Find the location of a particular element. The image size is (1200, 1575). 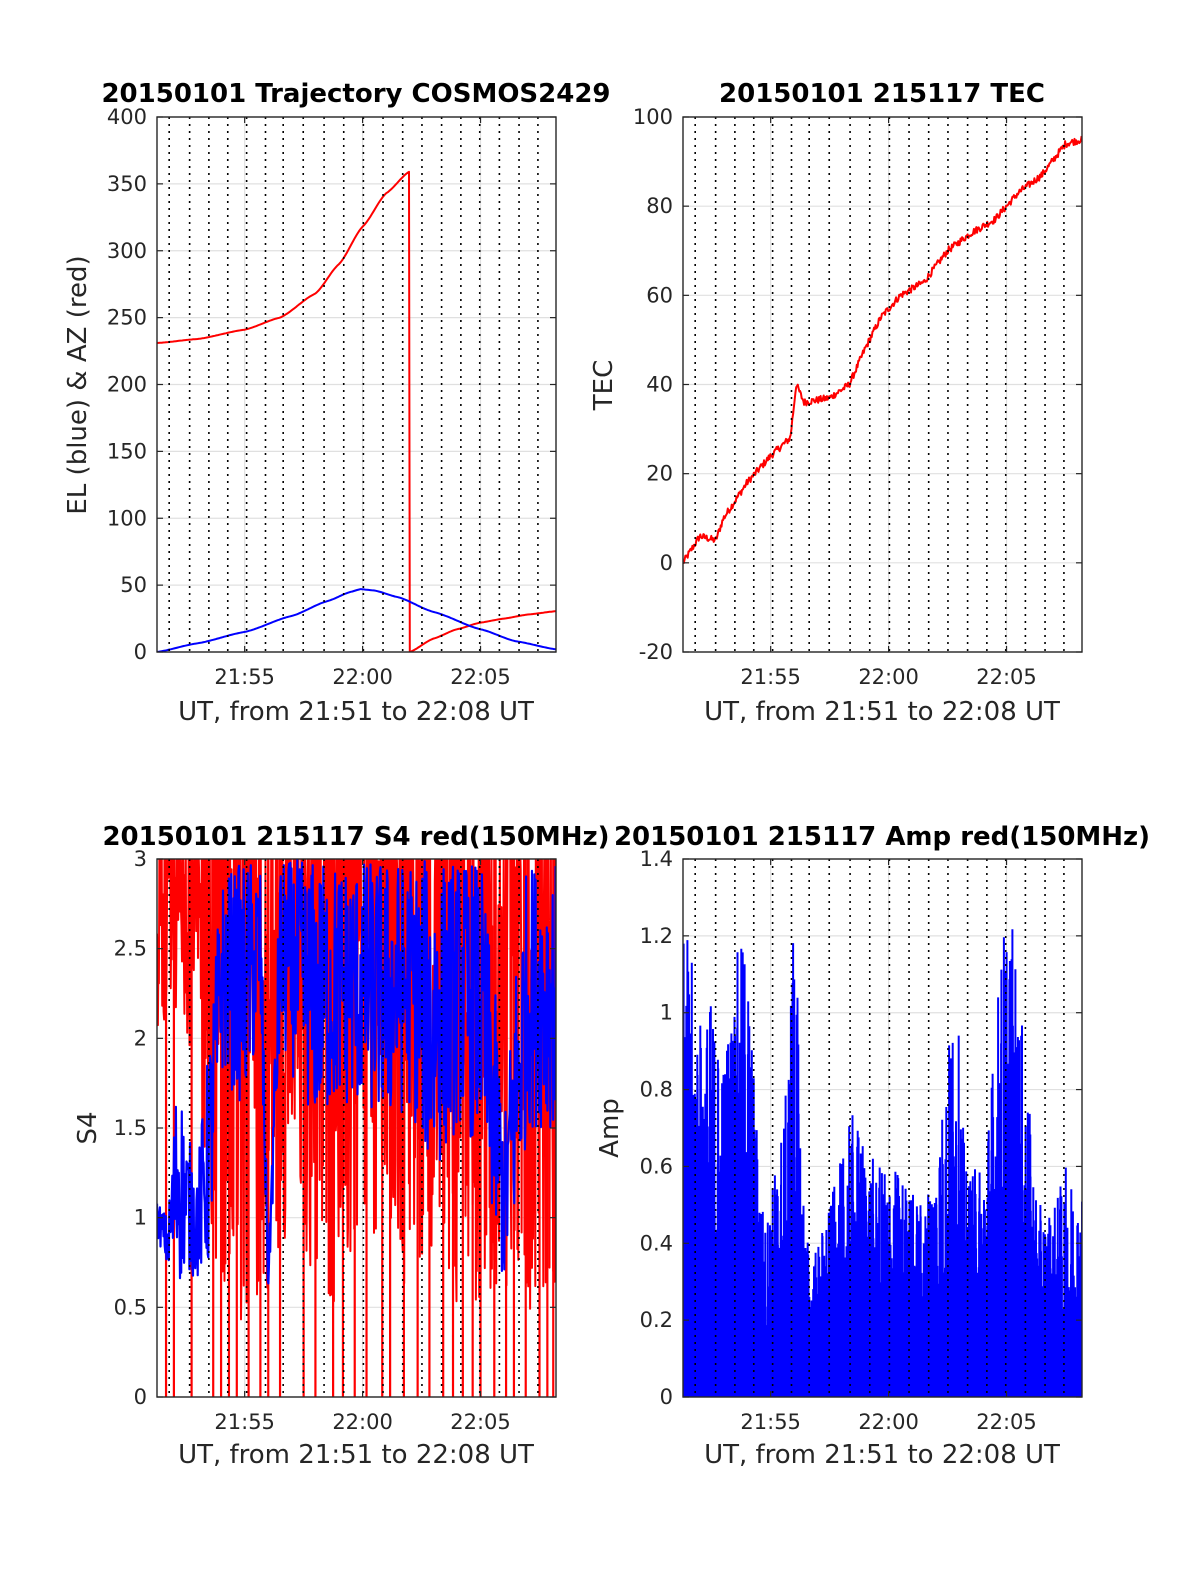

s4-ytick-label: 1 is located at coordinates (140, 1218).